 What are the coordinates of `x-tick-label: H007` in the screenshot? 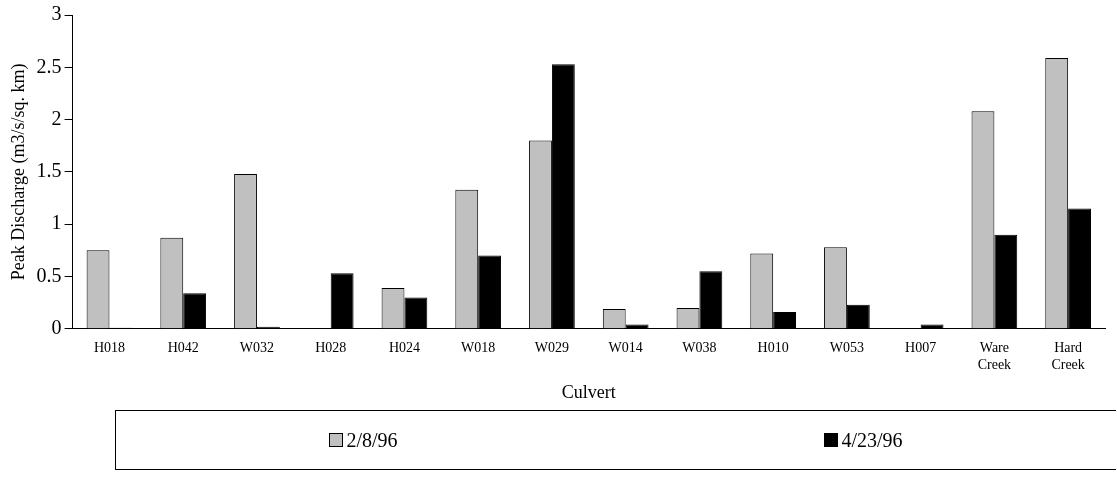 It's located at (921, 347).